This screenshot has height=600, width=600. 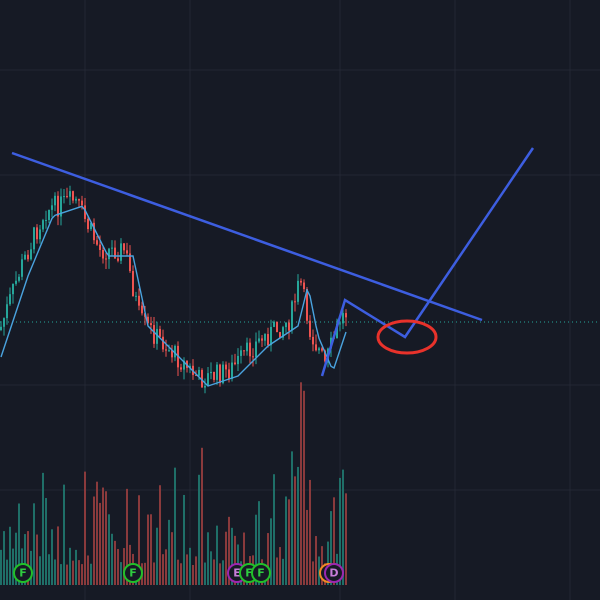 I want to click on highlight-circle, so click(x=407, y=337).